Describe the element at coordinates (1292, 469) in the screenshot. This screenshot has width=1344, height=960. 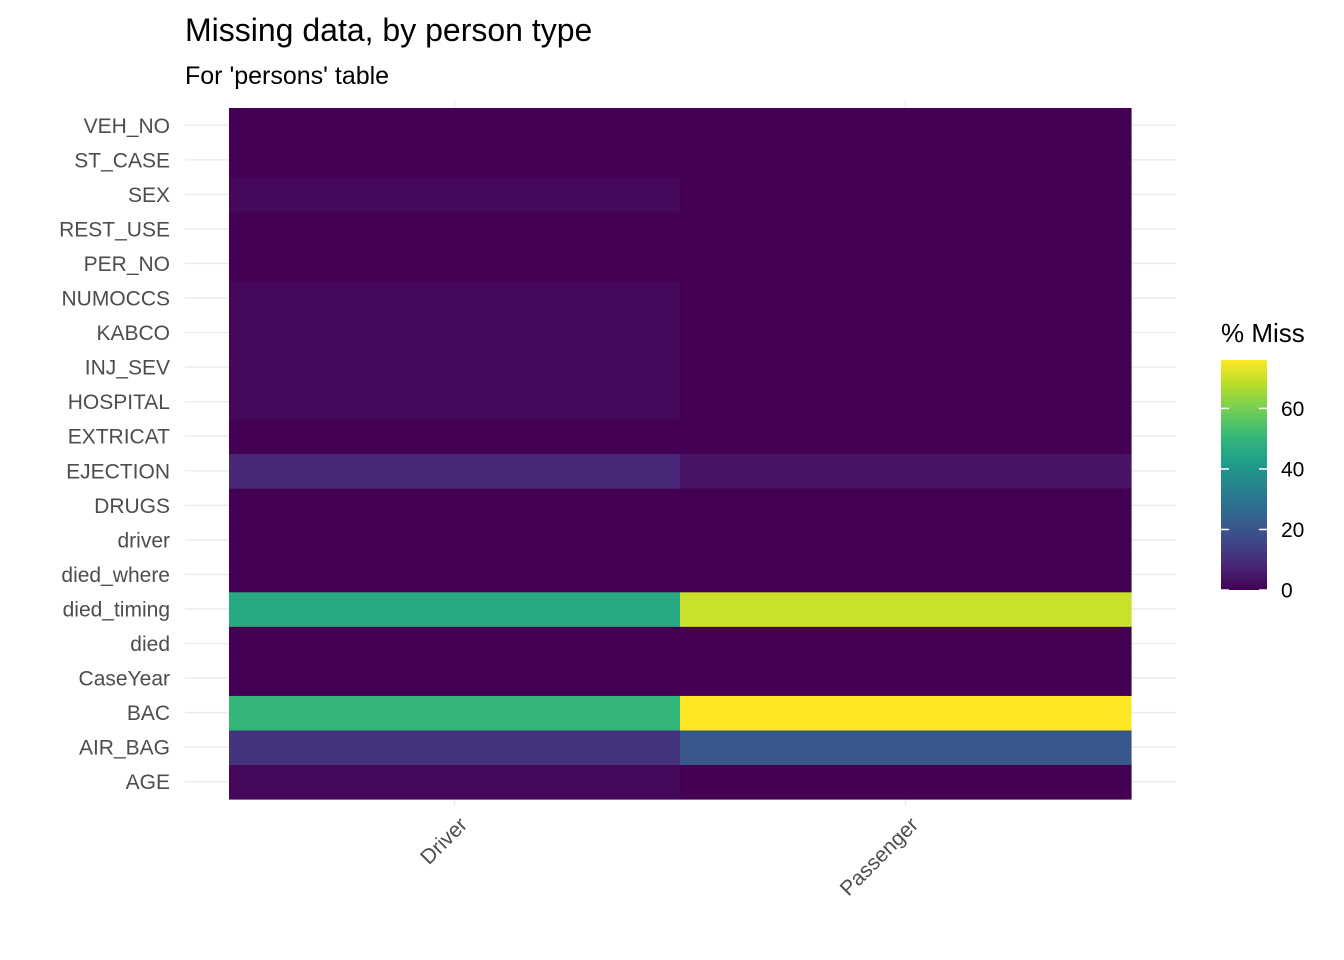
I see `legend-tick-label: 40` at that location.